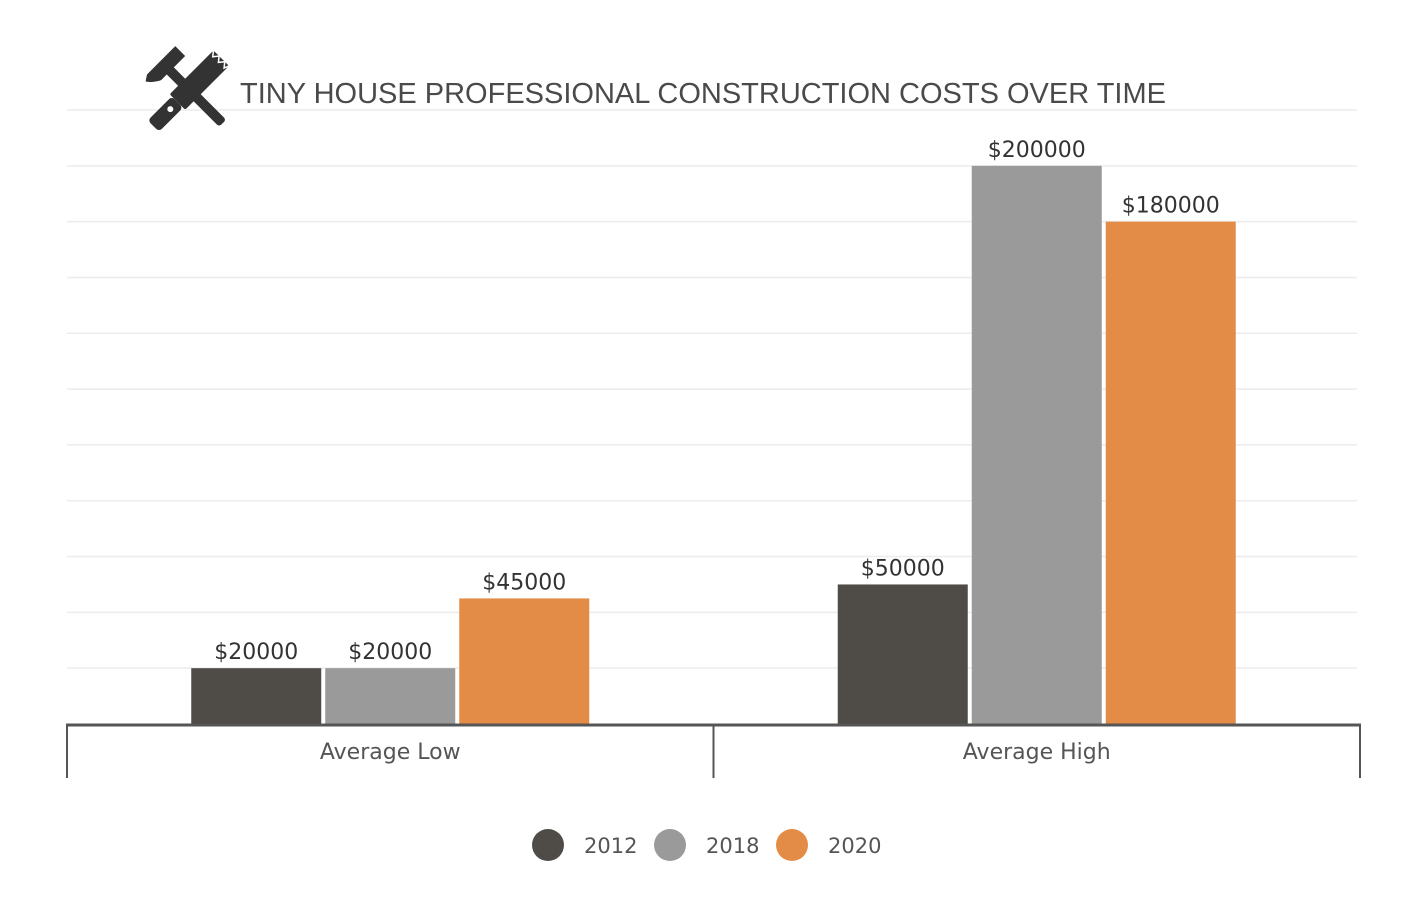  What do you see at coordinates (524, 582) in the screenshot?
I see `value-label: $45000` at bounding box center [524, 582].